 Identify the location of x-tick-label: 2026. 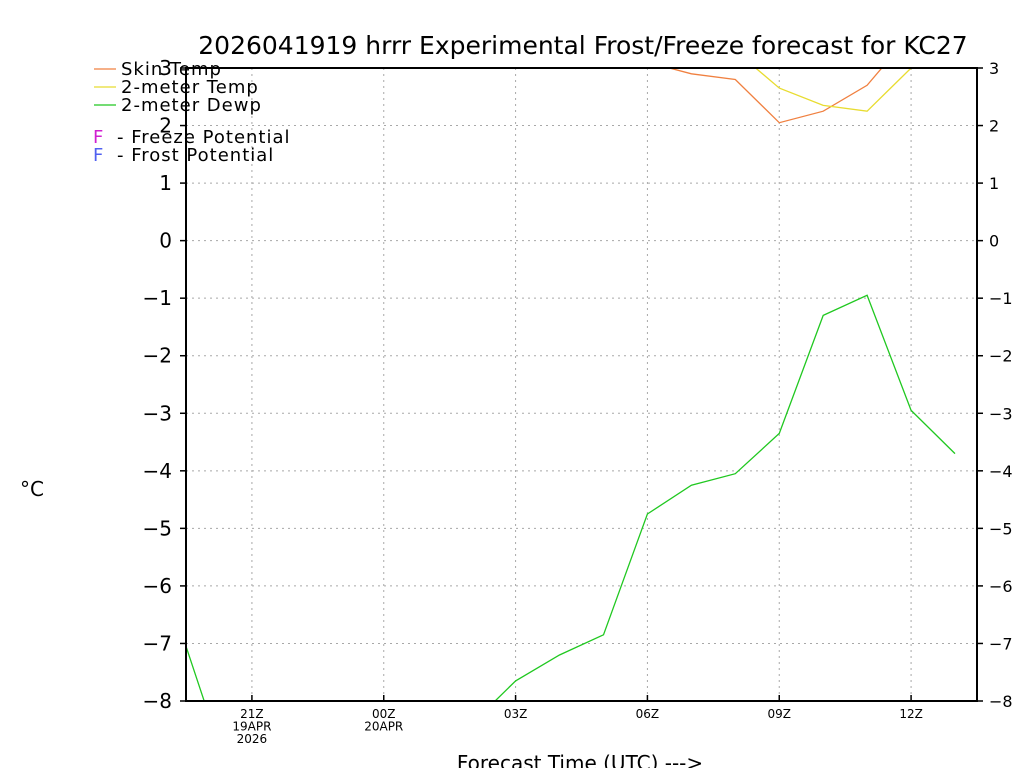
(252, 739).